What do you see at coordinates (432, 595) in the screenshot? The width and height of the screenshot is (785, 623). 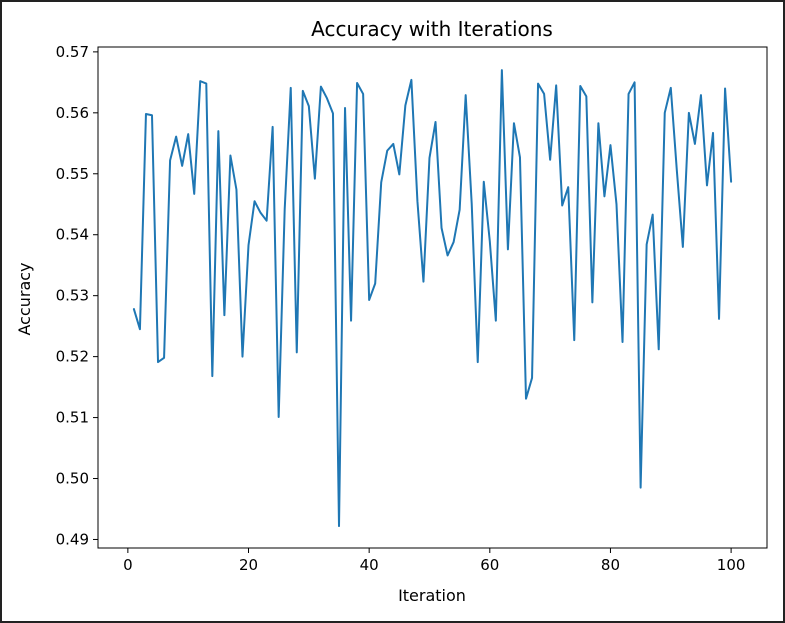 I see `x-axis-label: Iteration` at bounding box center [432, 595].